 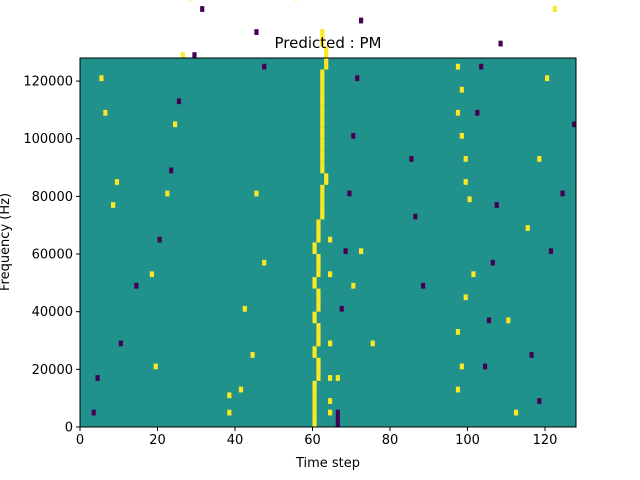 What do you see at coordinates (52, 312) in the screenshot?
I see `y-tick-label: 40000` at bounding box center [52, 312].